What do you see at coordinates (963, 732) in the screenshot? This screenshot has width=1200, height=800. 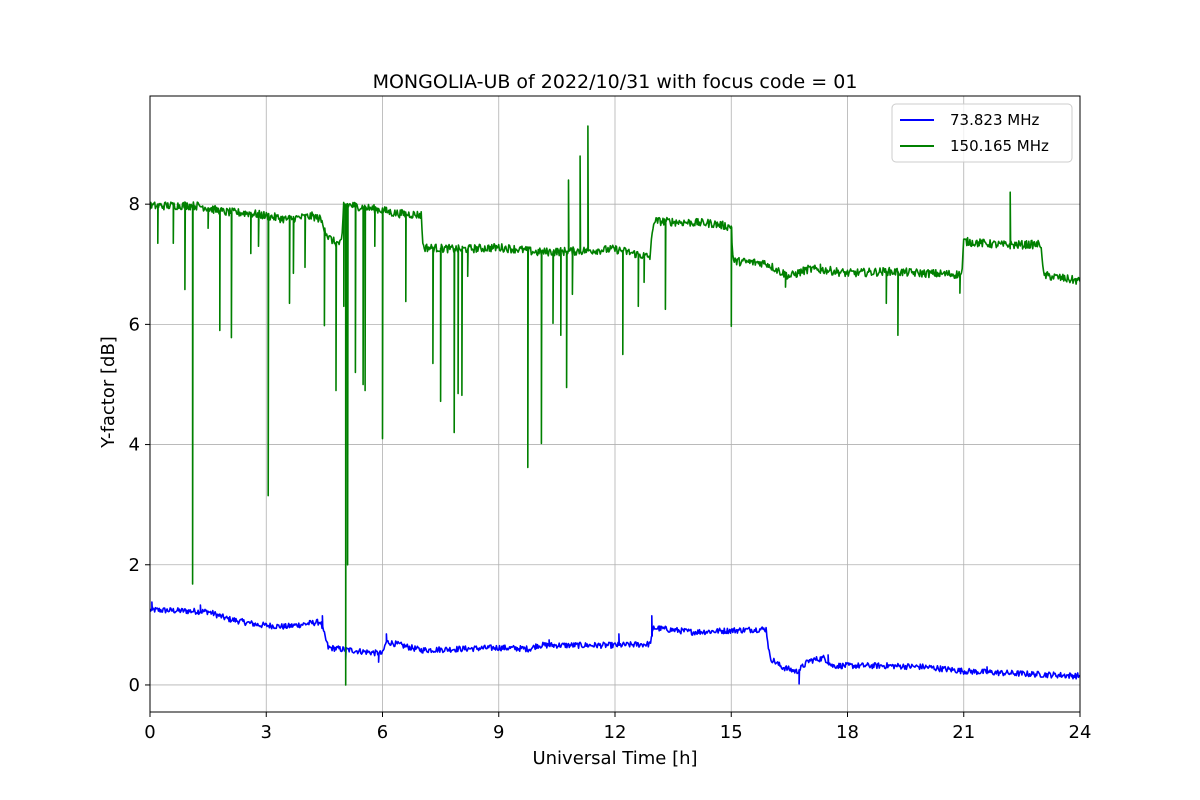 I see `x-tick-label: 21` at bounding box center [963, 732].